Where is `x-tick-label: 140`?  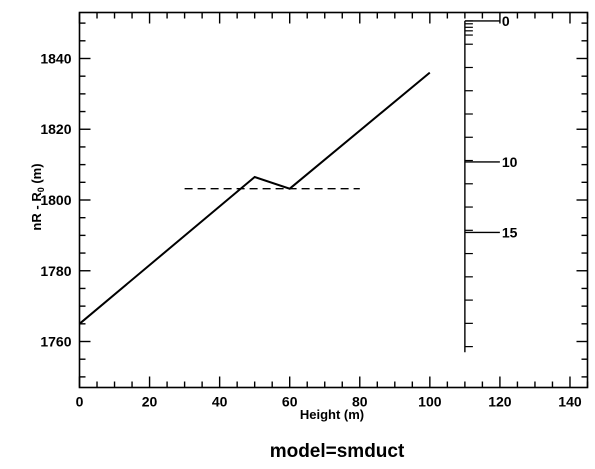 x-tick-label: 140 is located at coordinates (570, 402).